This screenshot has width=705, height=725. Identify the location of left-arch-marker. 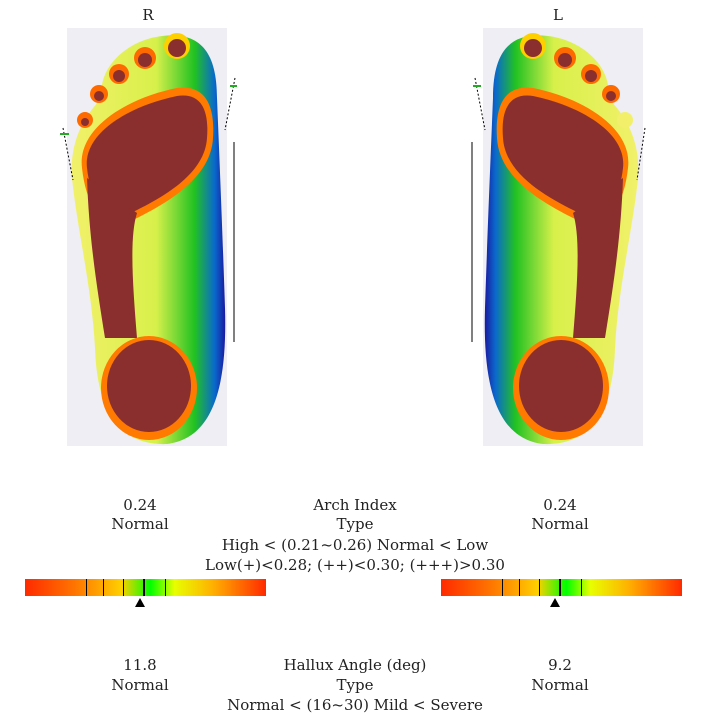
(555, 602).